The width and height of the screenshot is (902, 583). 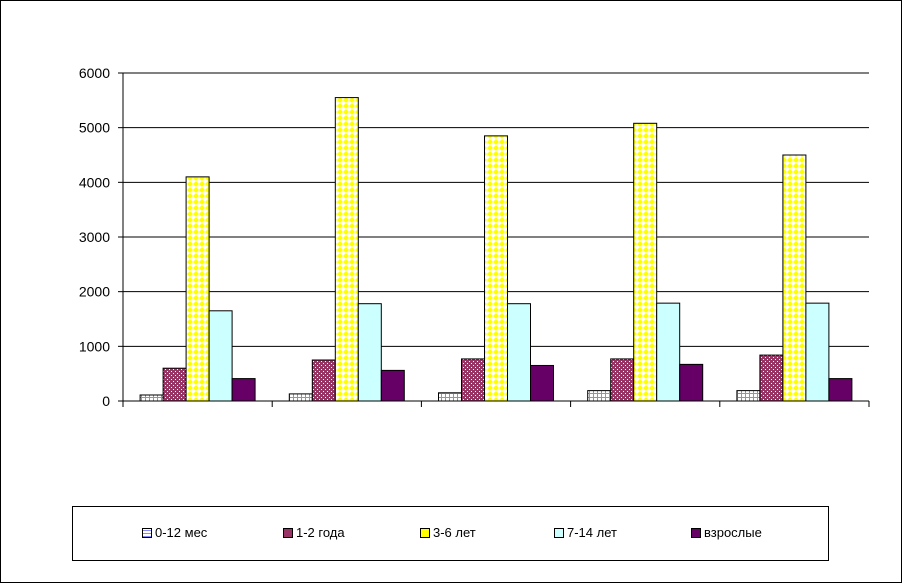 What do you see at coordinates (320, 532) in the screenshot?
I see `legend-label: 1-2 года` at bounding box center [320, 532].